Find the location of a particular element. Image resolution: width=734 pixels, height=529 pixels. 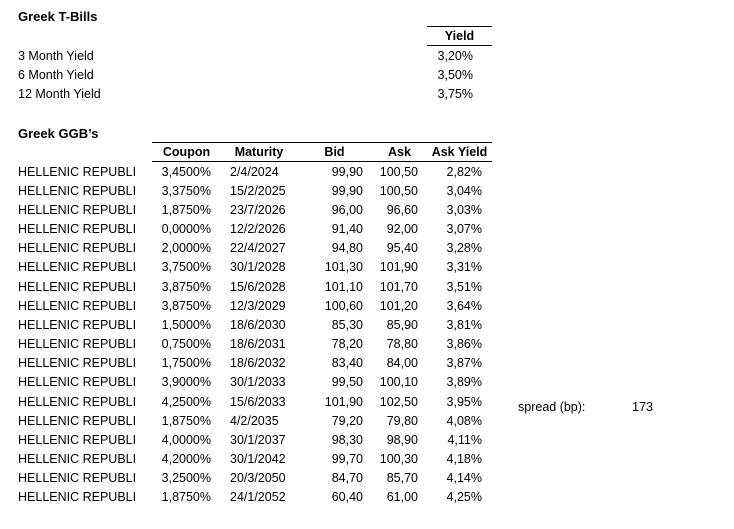

ggb-ask-price: 92,00 is located at coordinates (402, 229).